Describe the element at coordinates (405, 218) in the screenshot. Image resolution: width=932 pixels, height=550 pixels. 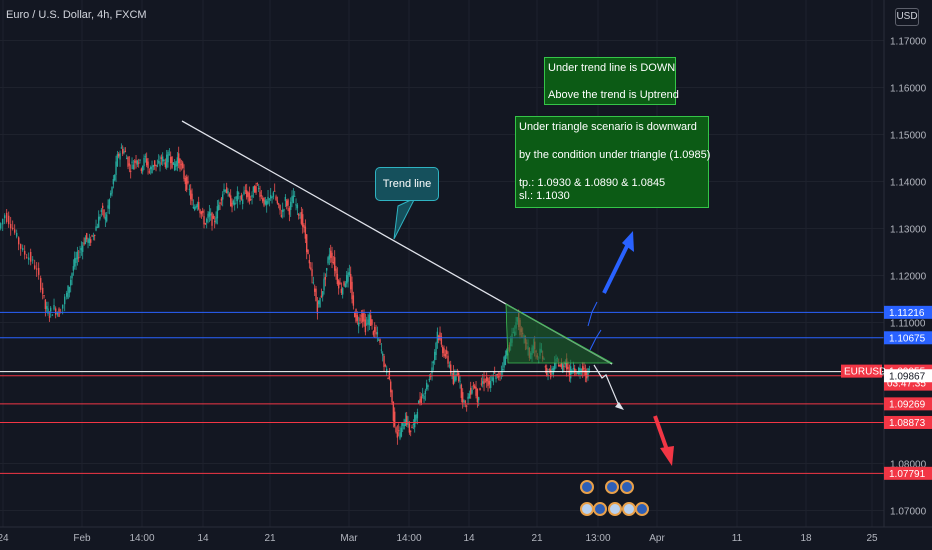
I see `callout-pointer` at that location.